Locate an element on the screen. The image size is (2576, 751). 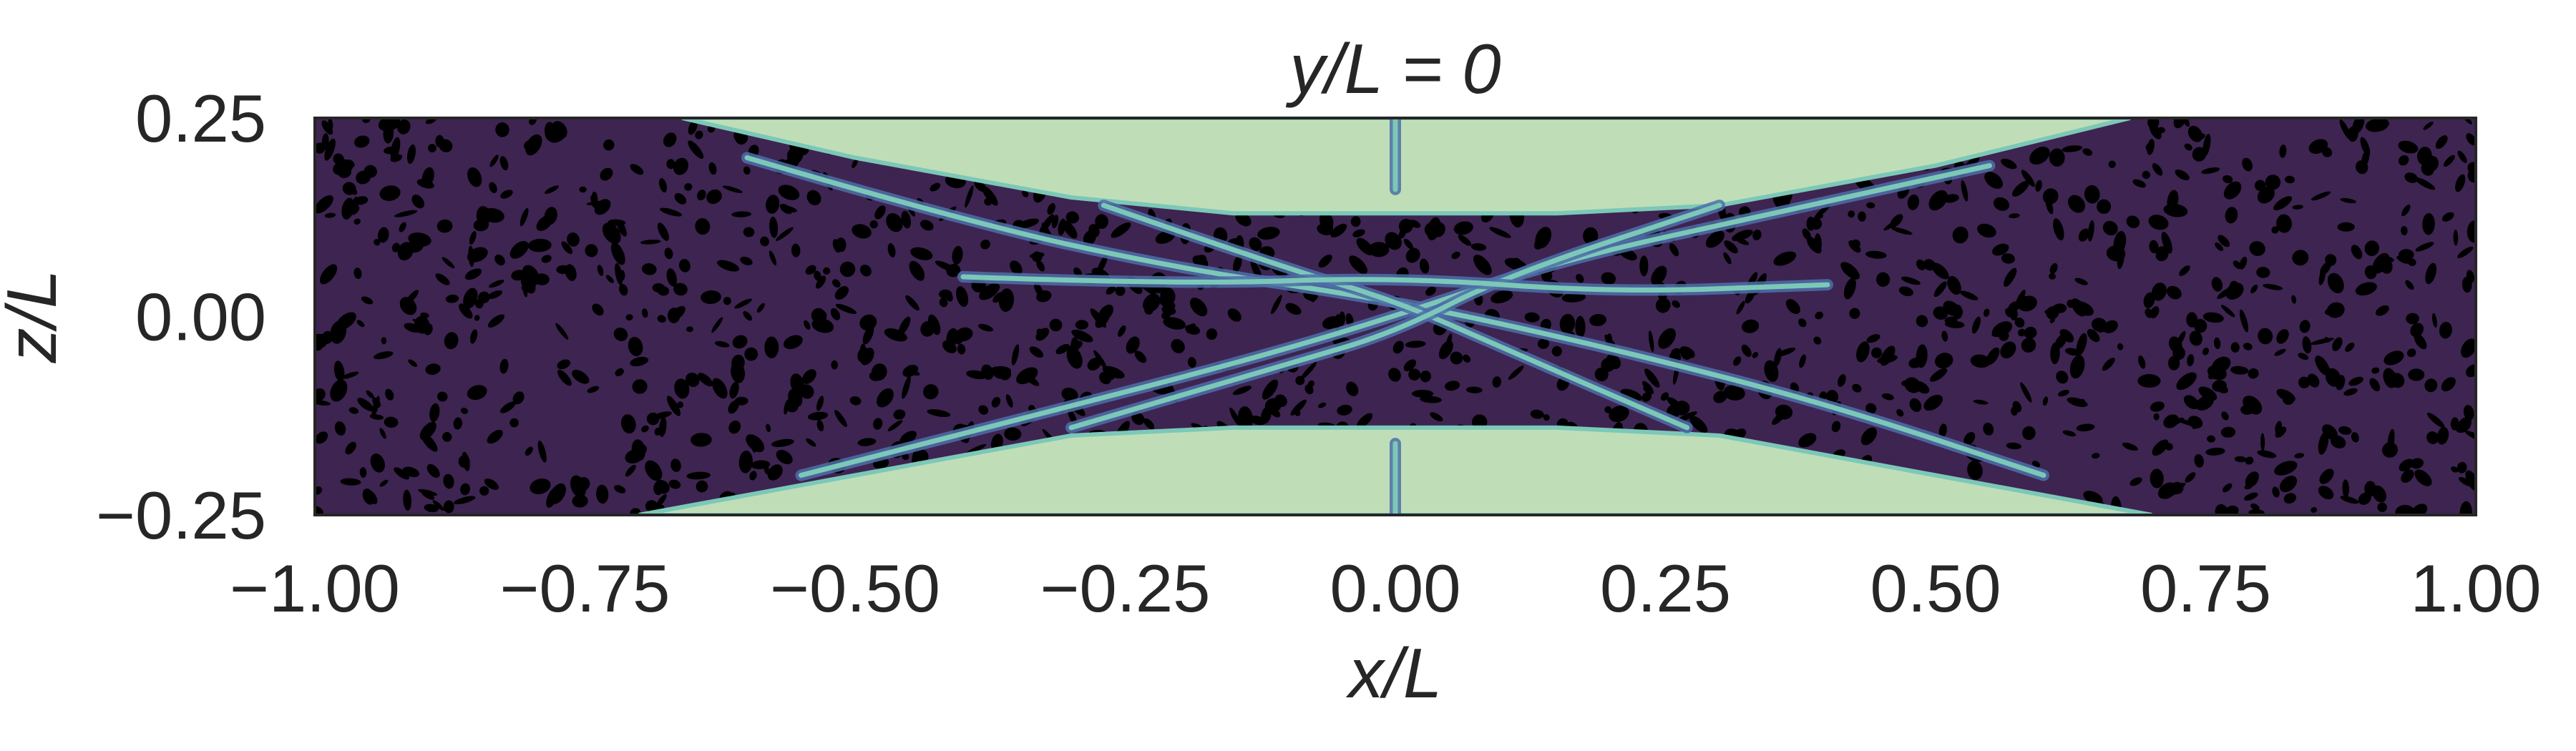
x-tick-label: −0.75 is located at coordinates (585, 588).